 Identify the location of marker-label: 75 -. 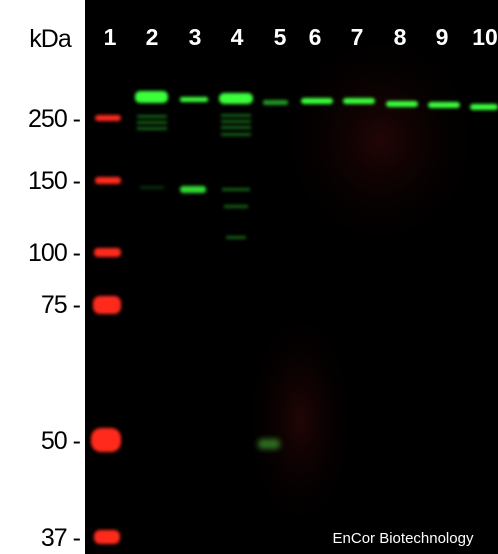
(61, 305).